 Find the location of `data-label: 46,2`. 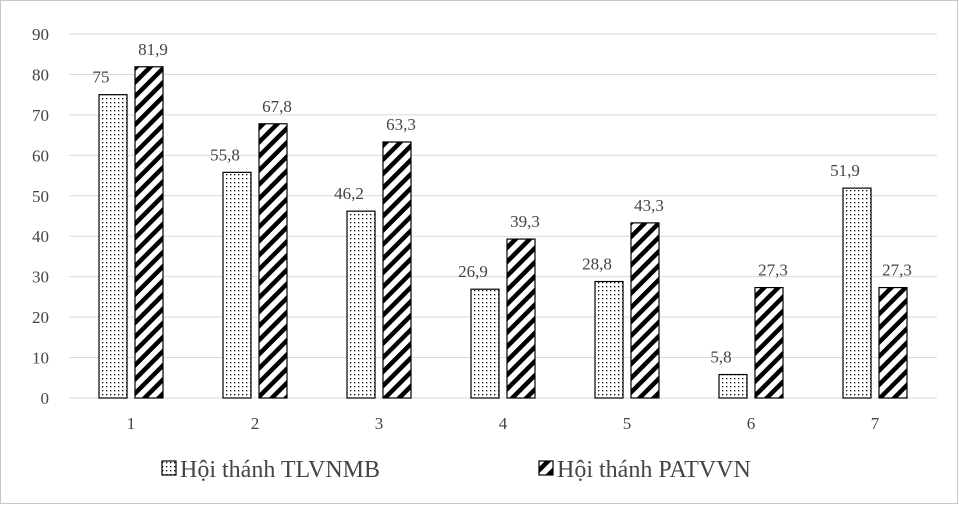

data-label: 46,2 is located at coordinates (349, 193).